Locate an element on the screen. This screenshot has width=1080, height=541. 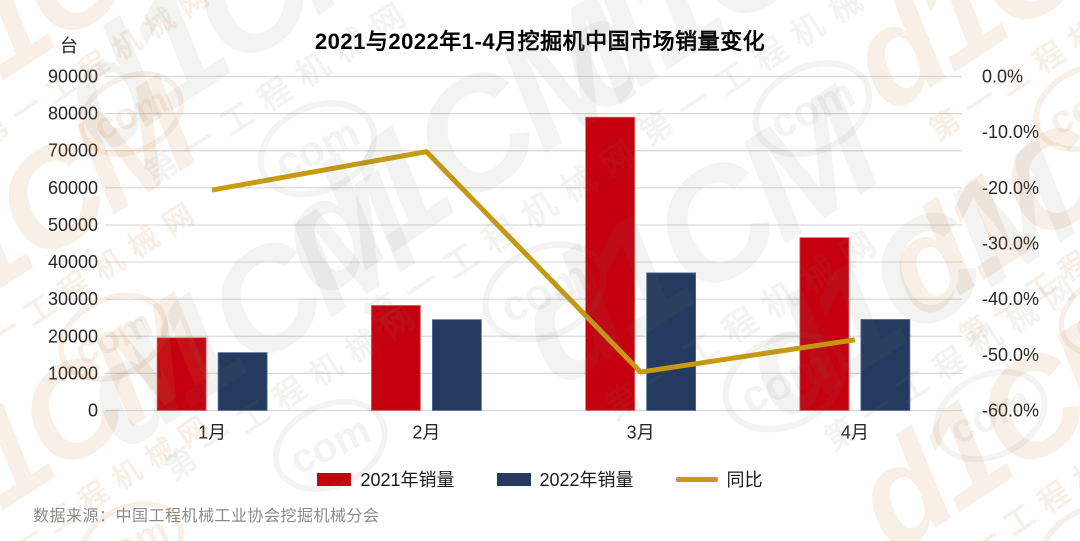
pct-axis-tick--60.0%: -60.0% is located at coordinates (1010, 411).